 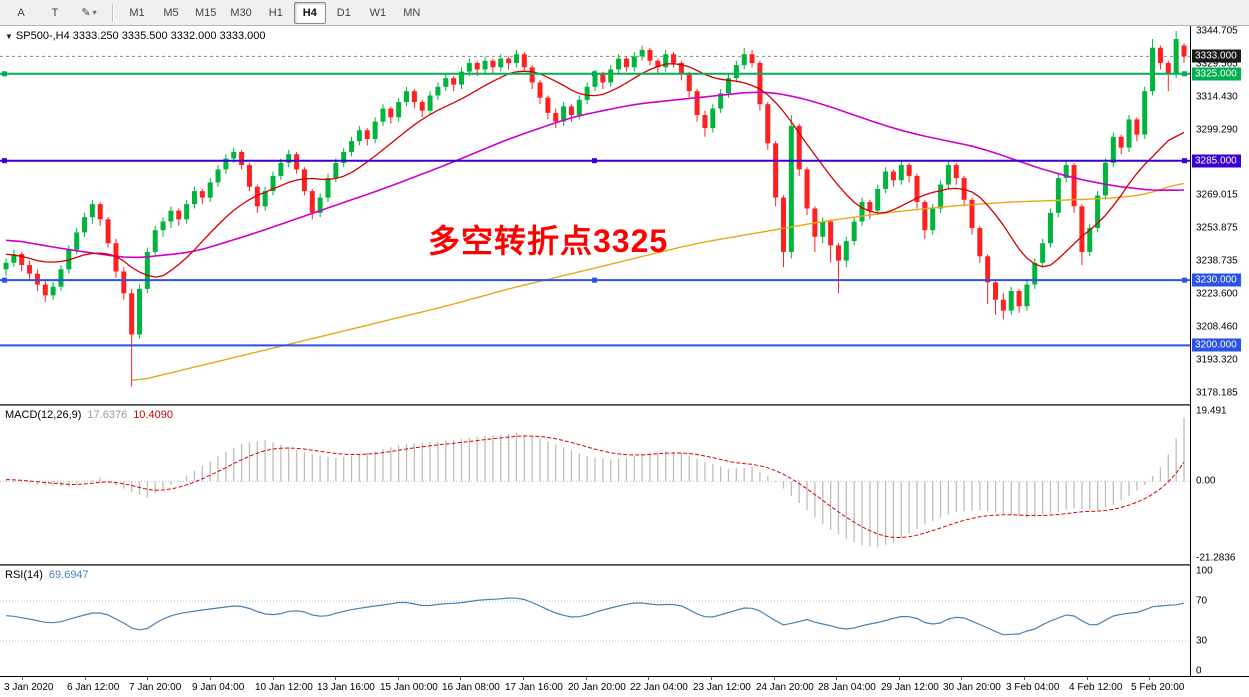 What do you see at coordinates (548, 241) in the screenshot?
I see `annotation-text: 多空转折点3325` at bounding box center [548, 241].